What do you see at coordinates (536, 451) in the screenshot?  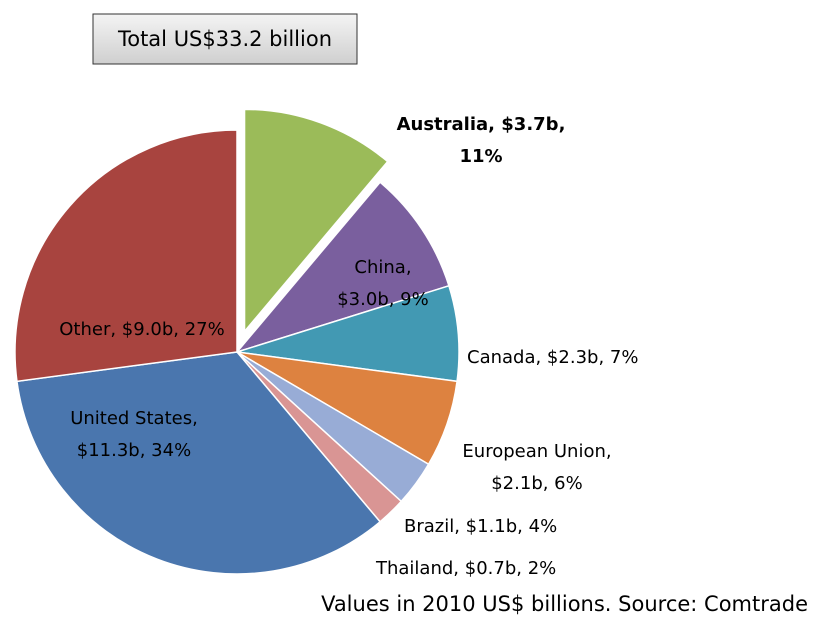 I see `data-label: European Union,` at bounding box center [536, 451].